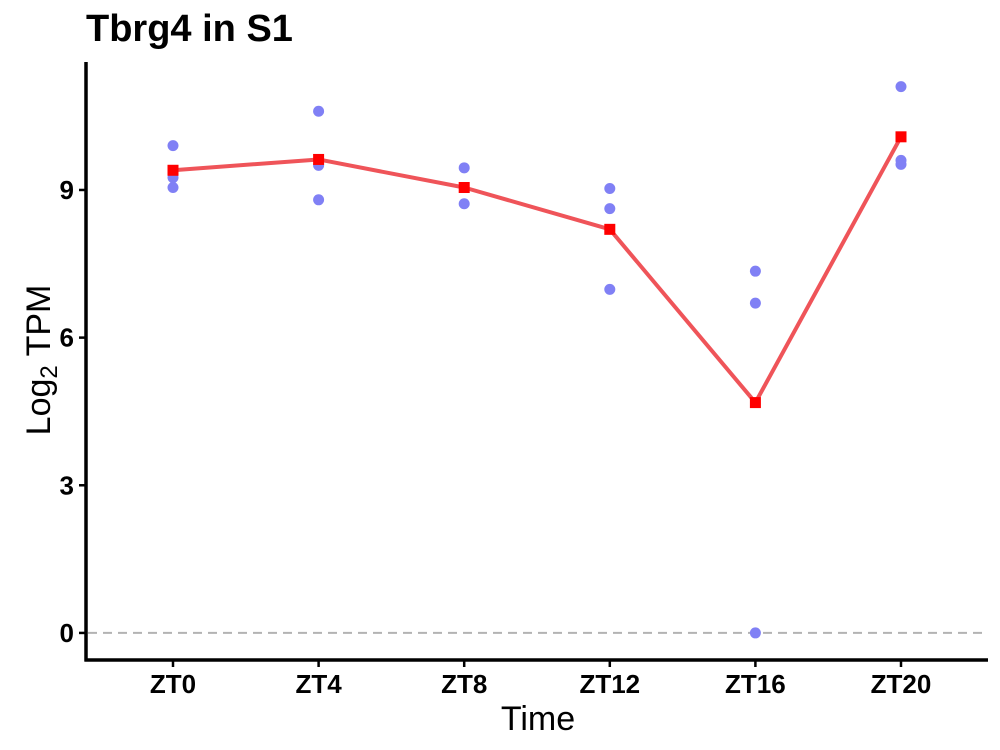 This screenshot has width=1000, height=750. I want to click on x-axis-ticks: ZT0 ZT4 ZT8 ZT12 ZT16 ZT20, so click(540, 679).